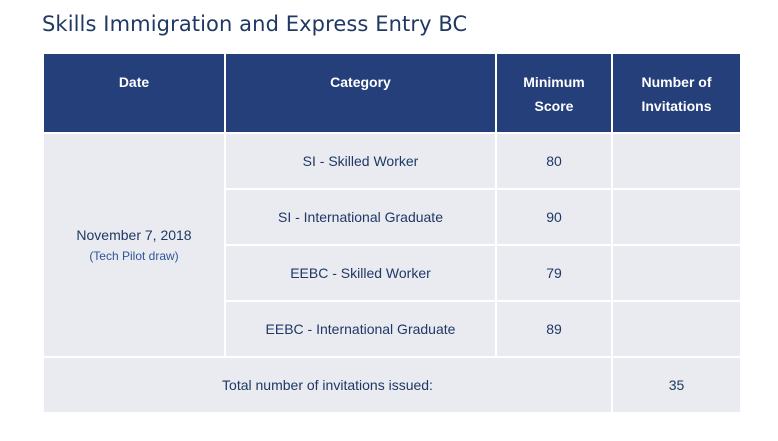 This screenshot has height=441, width=778. I want to click on header-category-label: Category, so click(360, 82).